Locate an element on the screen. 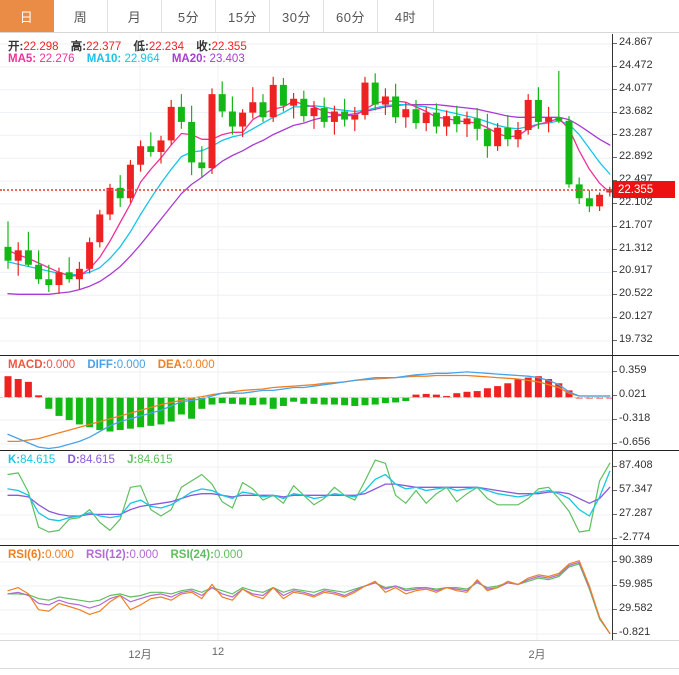  tabbar-filler is located at coordinates (556, 16).